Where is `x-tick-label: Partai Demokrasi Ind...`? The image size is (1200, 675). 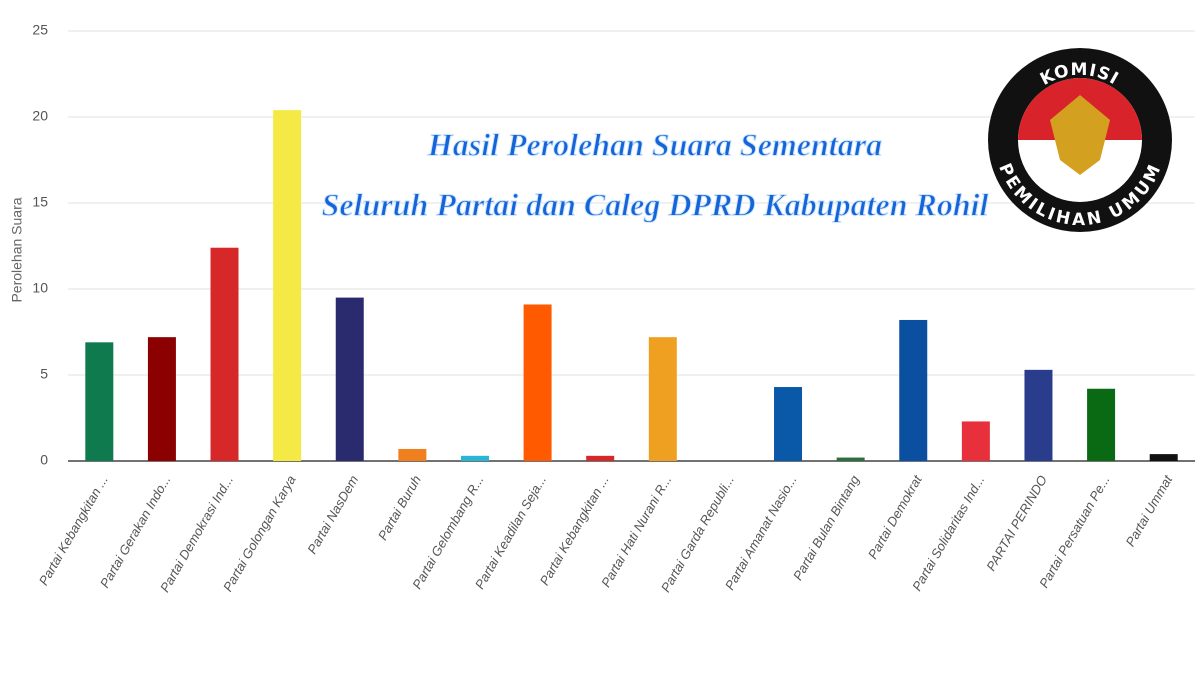 x-tick-label: Partai Demokrasi Ind... is located at coordinates (196, 534).